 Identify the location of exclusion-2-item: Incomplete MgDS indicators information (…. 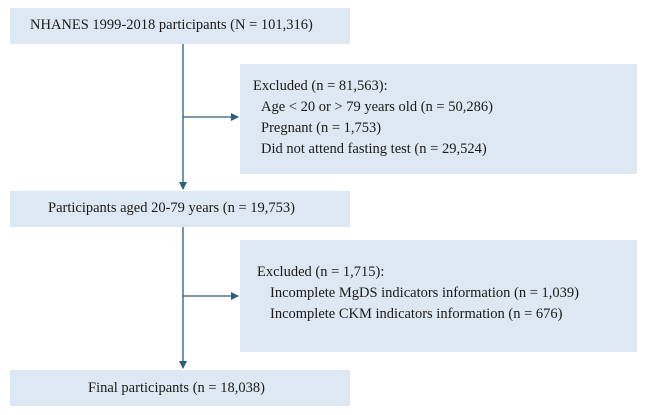
(424, 293).